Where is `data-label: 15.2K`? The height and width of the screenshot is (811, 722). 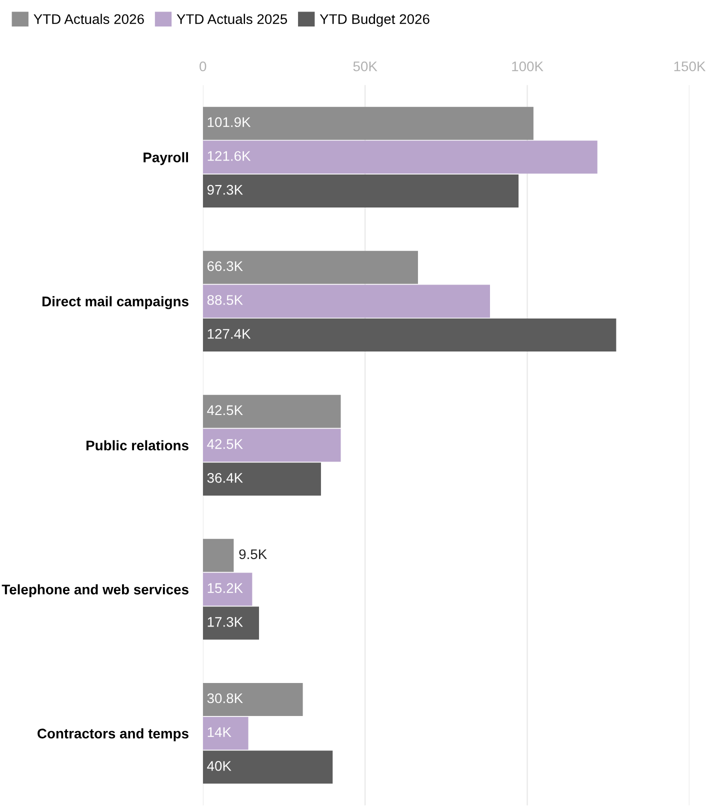 data-label: 15.2K is located at coordinates (225, 588).